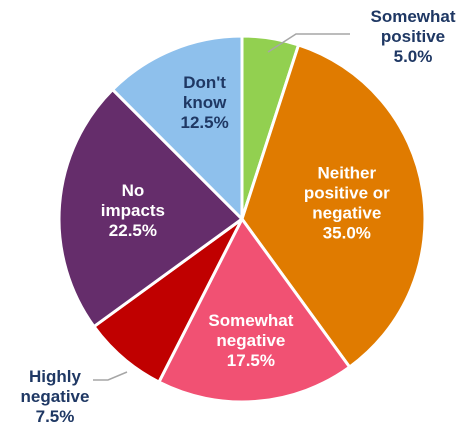  Describe the element at coordinates (55, 376) in the screenshot. I see `slice-label-line: Highly` at that location.